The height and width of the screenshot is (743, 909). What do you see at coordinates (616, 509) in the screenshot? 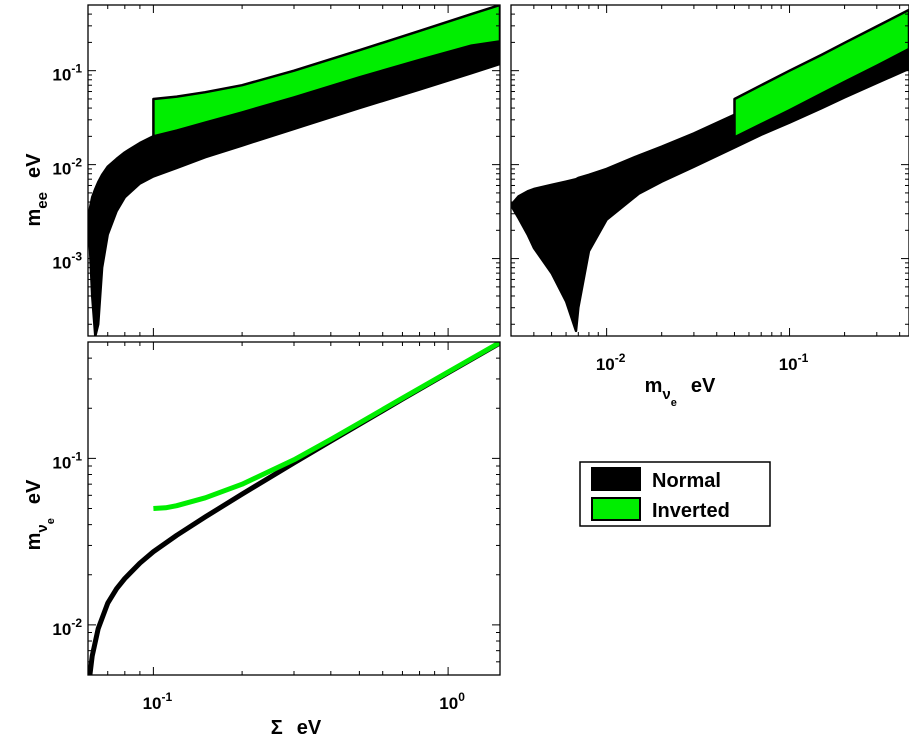
I see `legend-swatch-inverted` at bounding box center [616, 509].